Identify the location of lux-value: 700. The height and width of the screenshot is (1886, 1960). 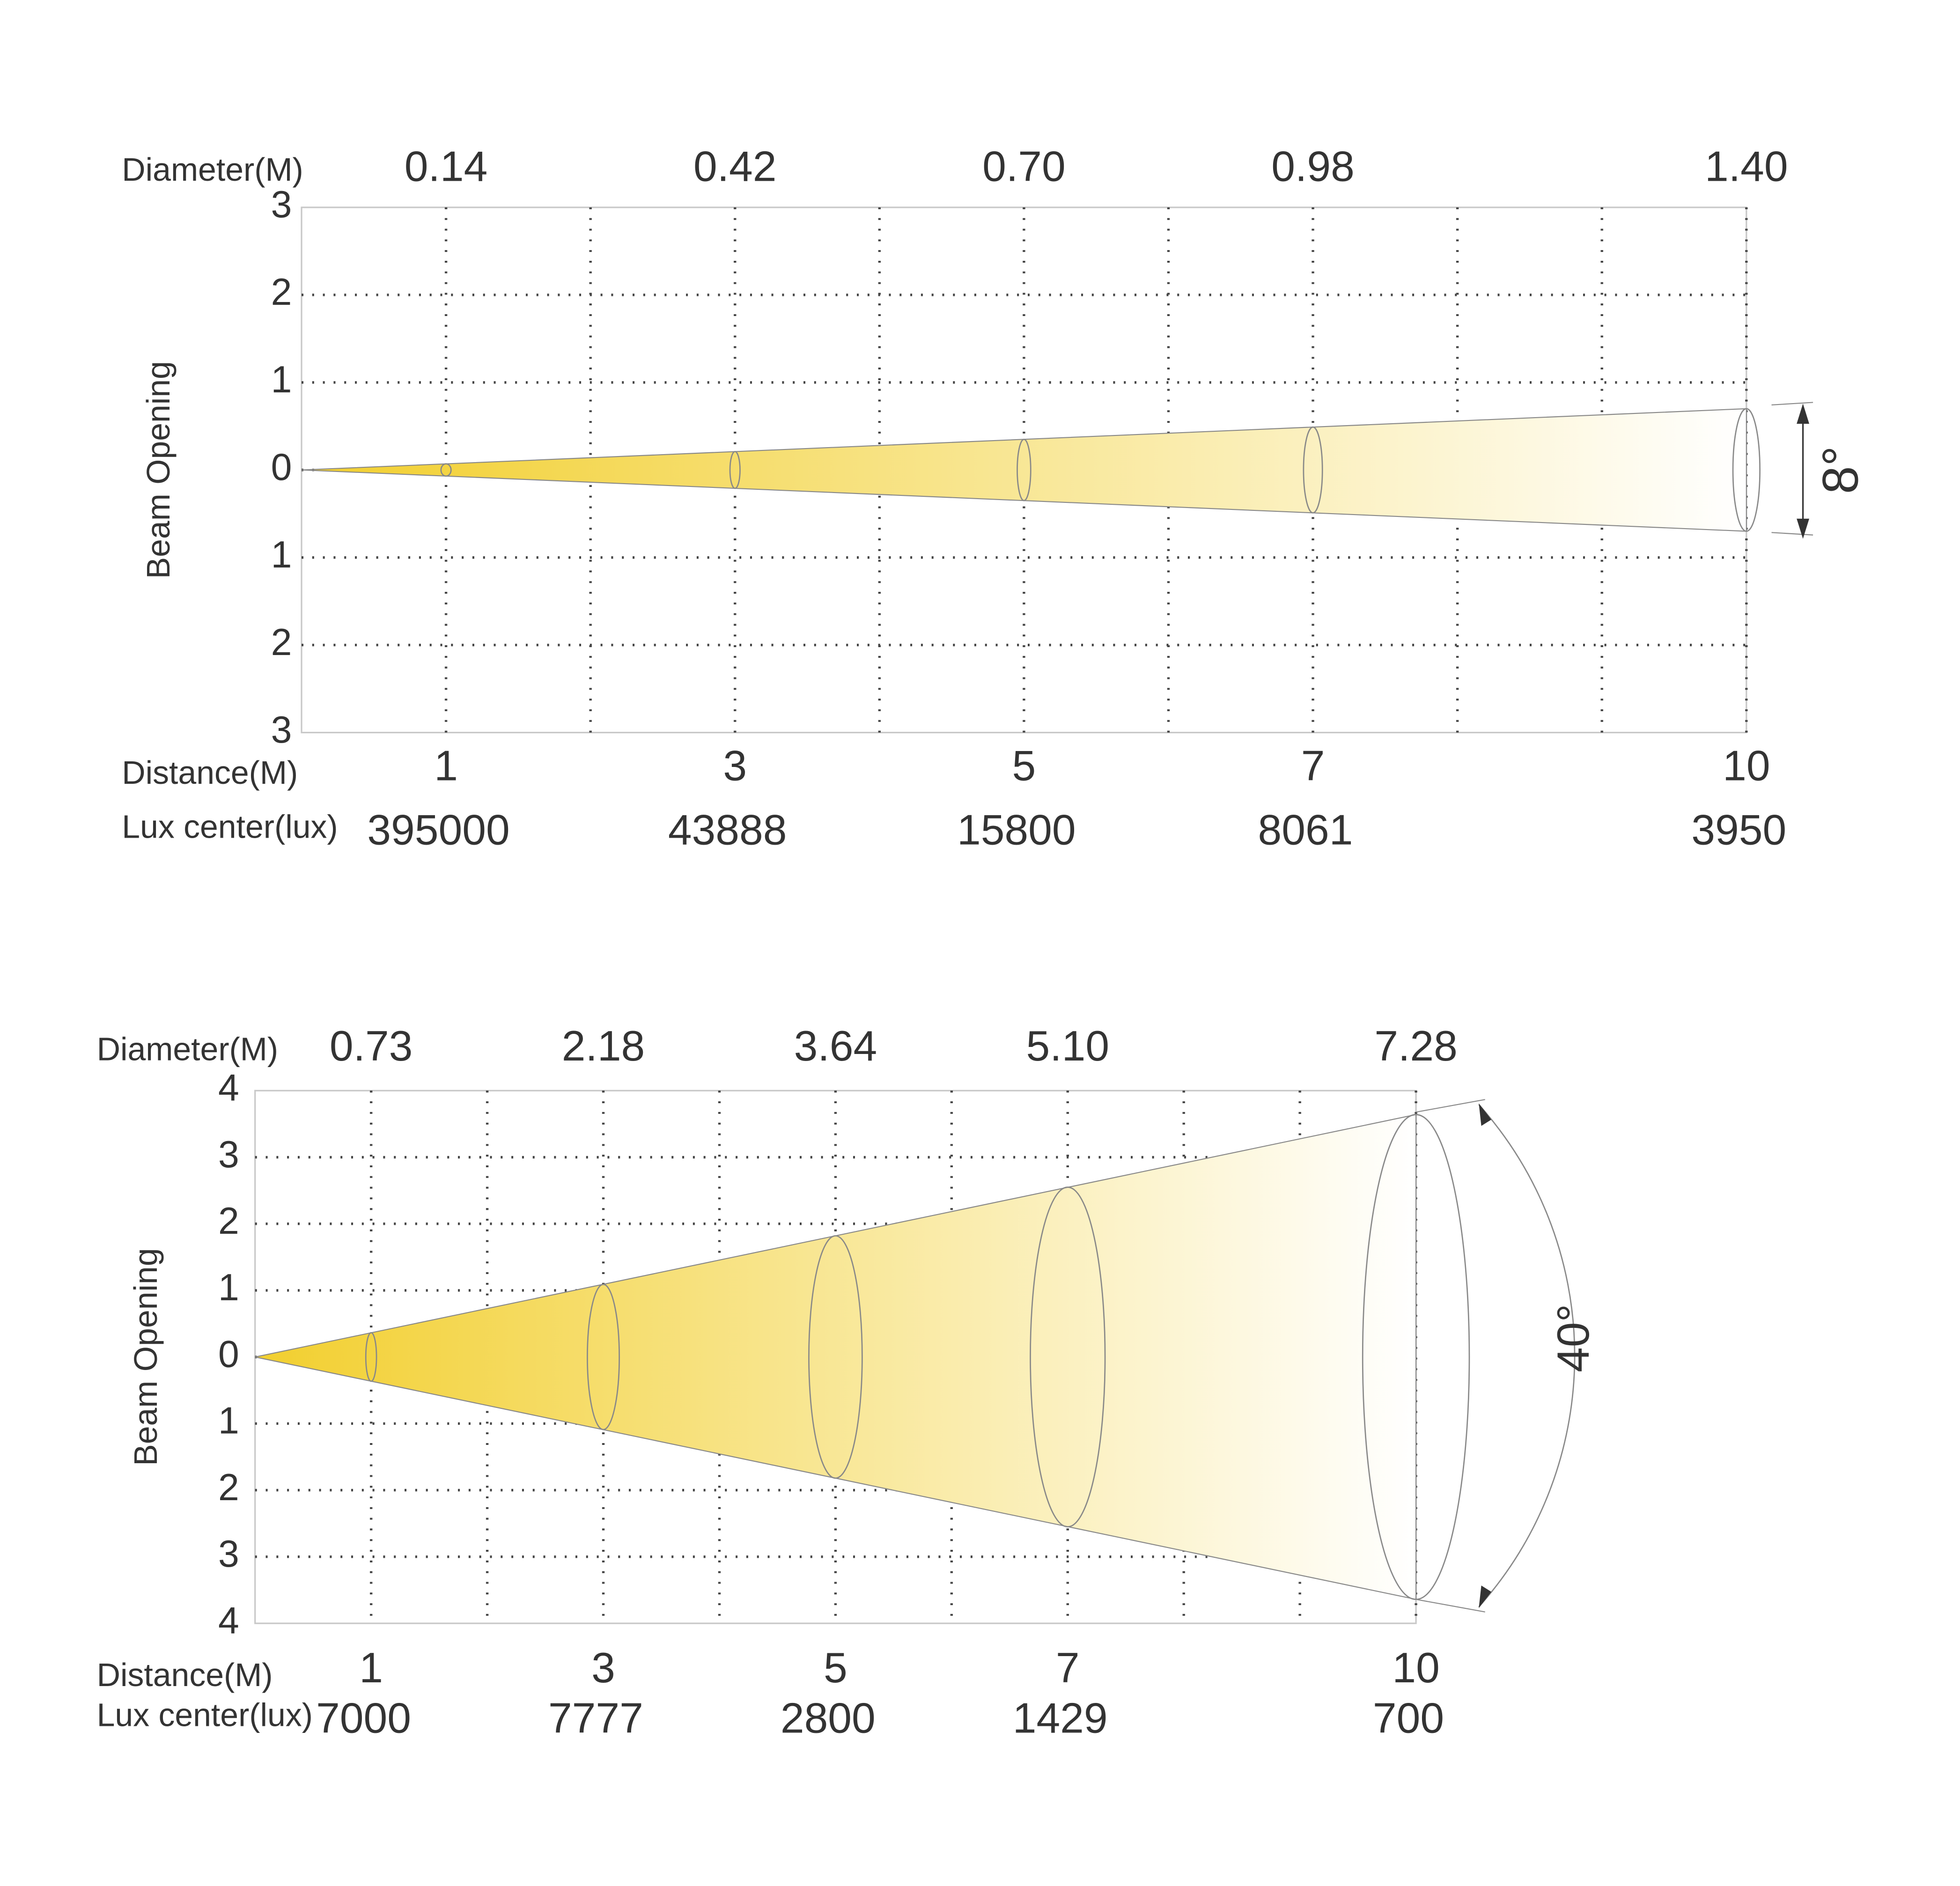
(1408, 1718).